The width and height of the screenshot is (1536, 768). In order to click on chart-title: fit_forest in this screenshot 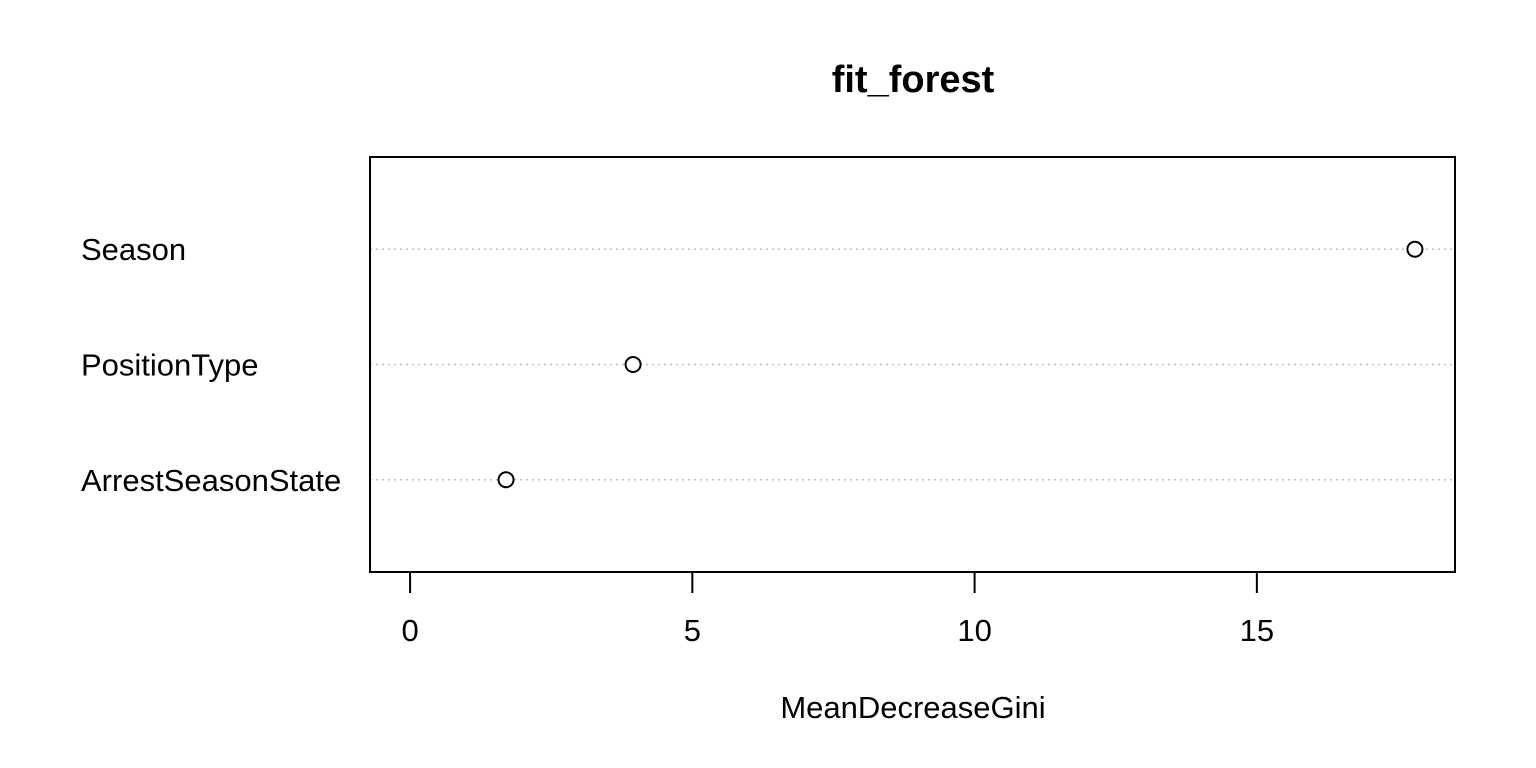, I will do `click(913, 80)`.